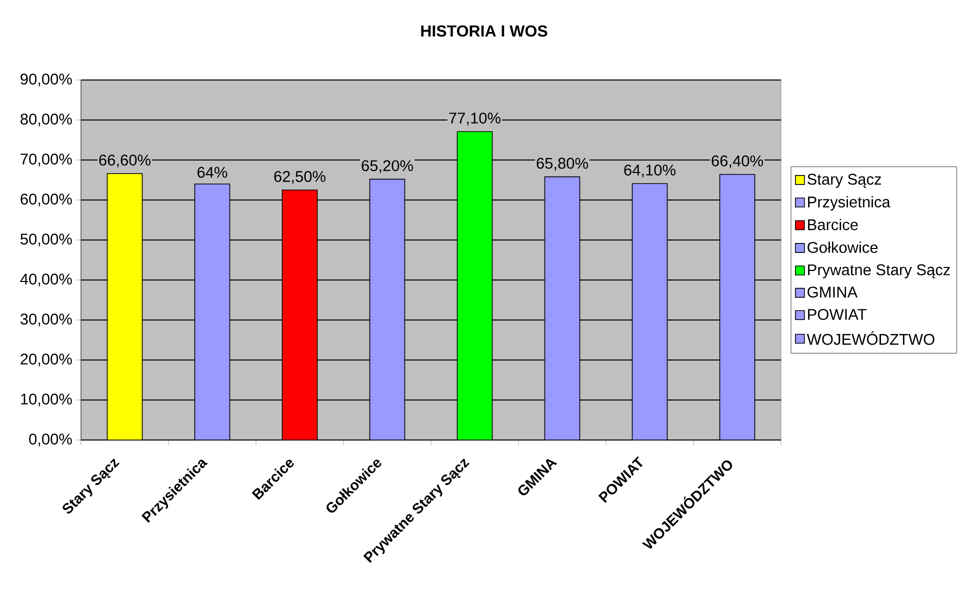  Describe the element at coordinates (46, 80) in the screenshot. I see `y-tick-label: 90,00%` at that location.